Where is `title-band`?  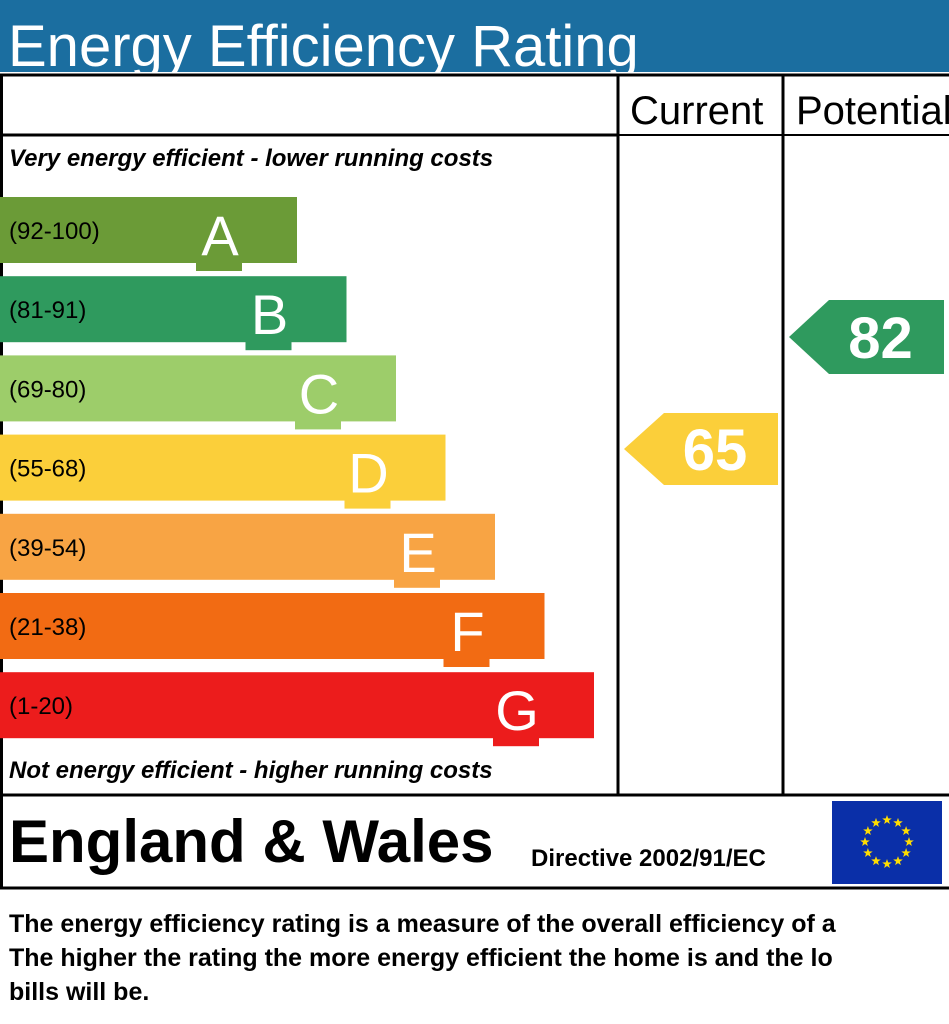 title-band is located at coordinates (474, 36).